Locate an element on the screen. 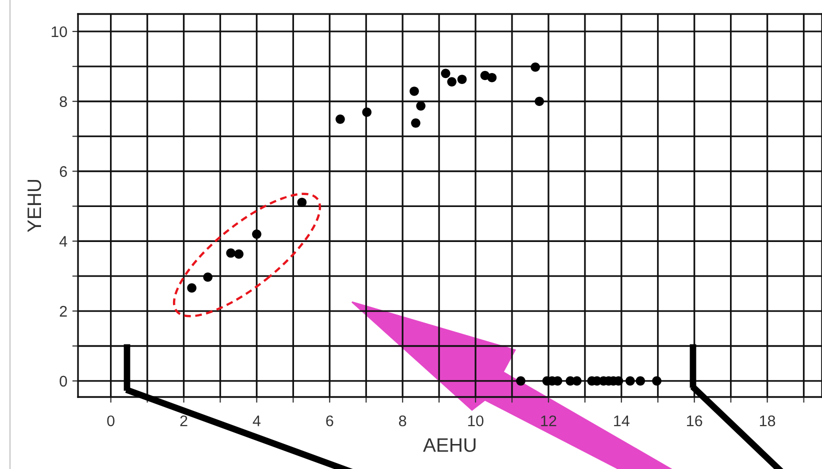 This screenshot has width=822, height=469. y-axis-title: YEHU is located at coordinates (35, 206).